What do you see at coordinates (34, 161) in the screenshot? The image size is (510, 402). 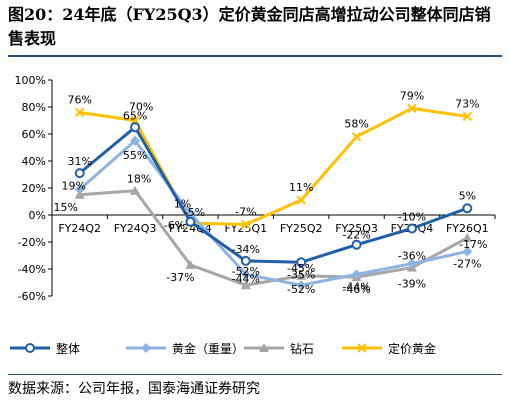 I see `y-tick-label: 40%` at bounding box center [34, 161].